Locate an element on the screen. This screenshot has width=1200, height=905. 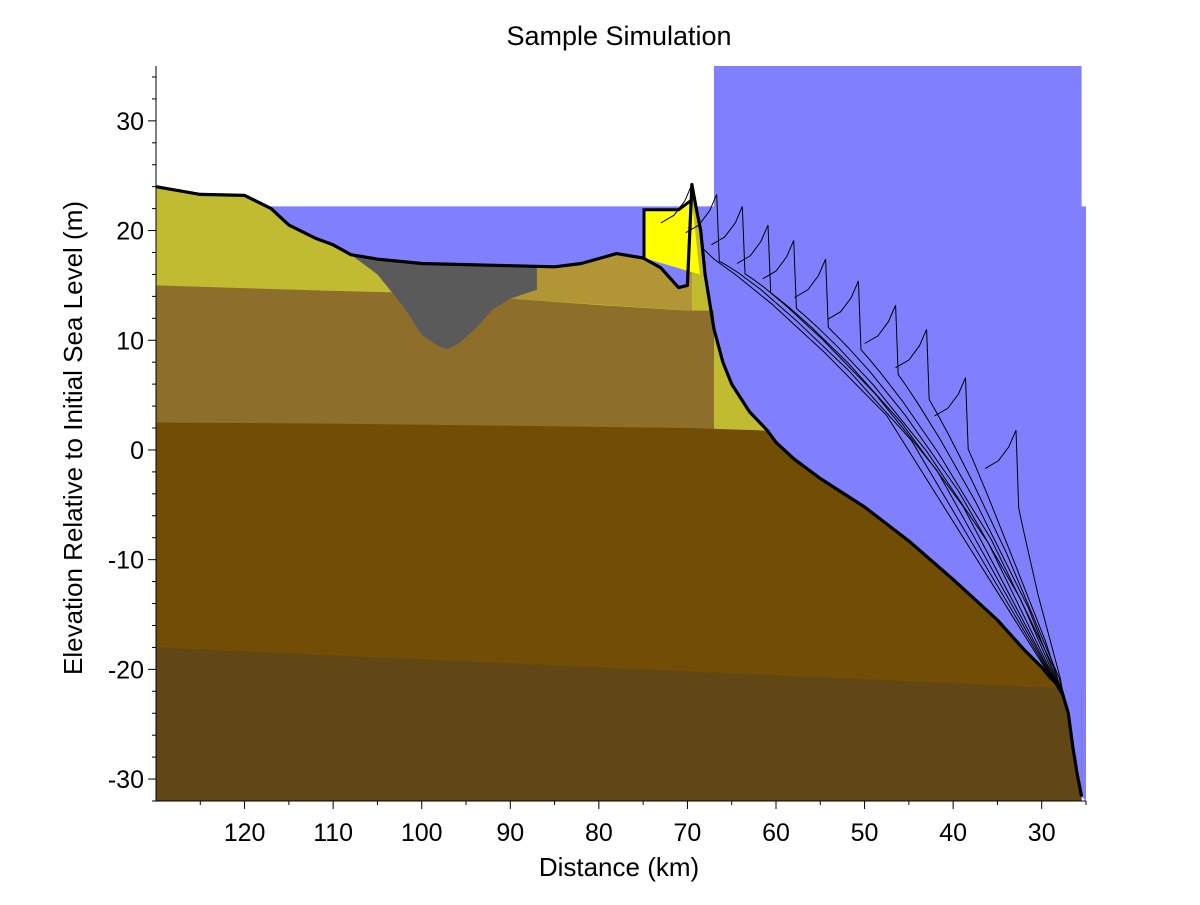
y-tick-label: -30 is located at coordinates (126, 780).